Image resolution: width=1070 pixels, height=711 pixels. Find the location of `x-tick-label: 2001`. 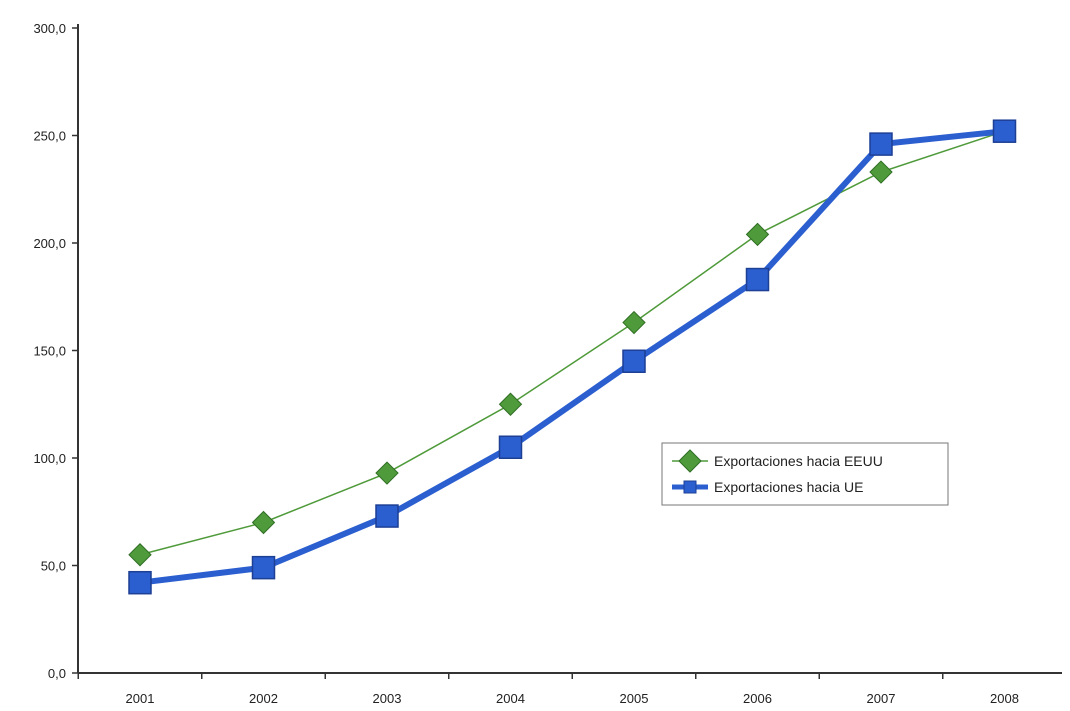

x-tick-label: 2001 is located at coordinates (140, 698).